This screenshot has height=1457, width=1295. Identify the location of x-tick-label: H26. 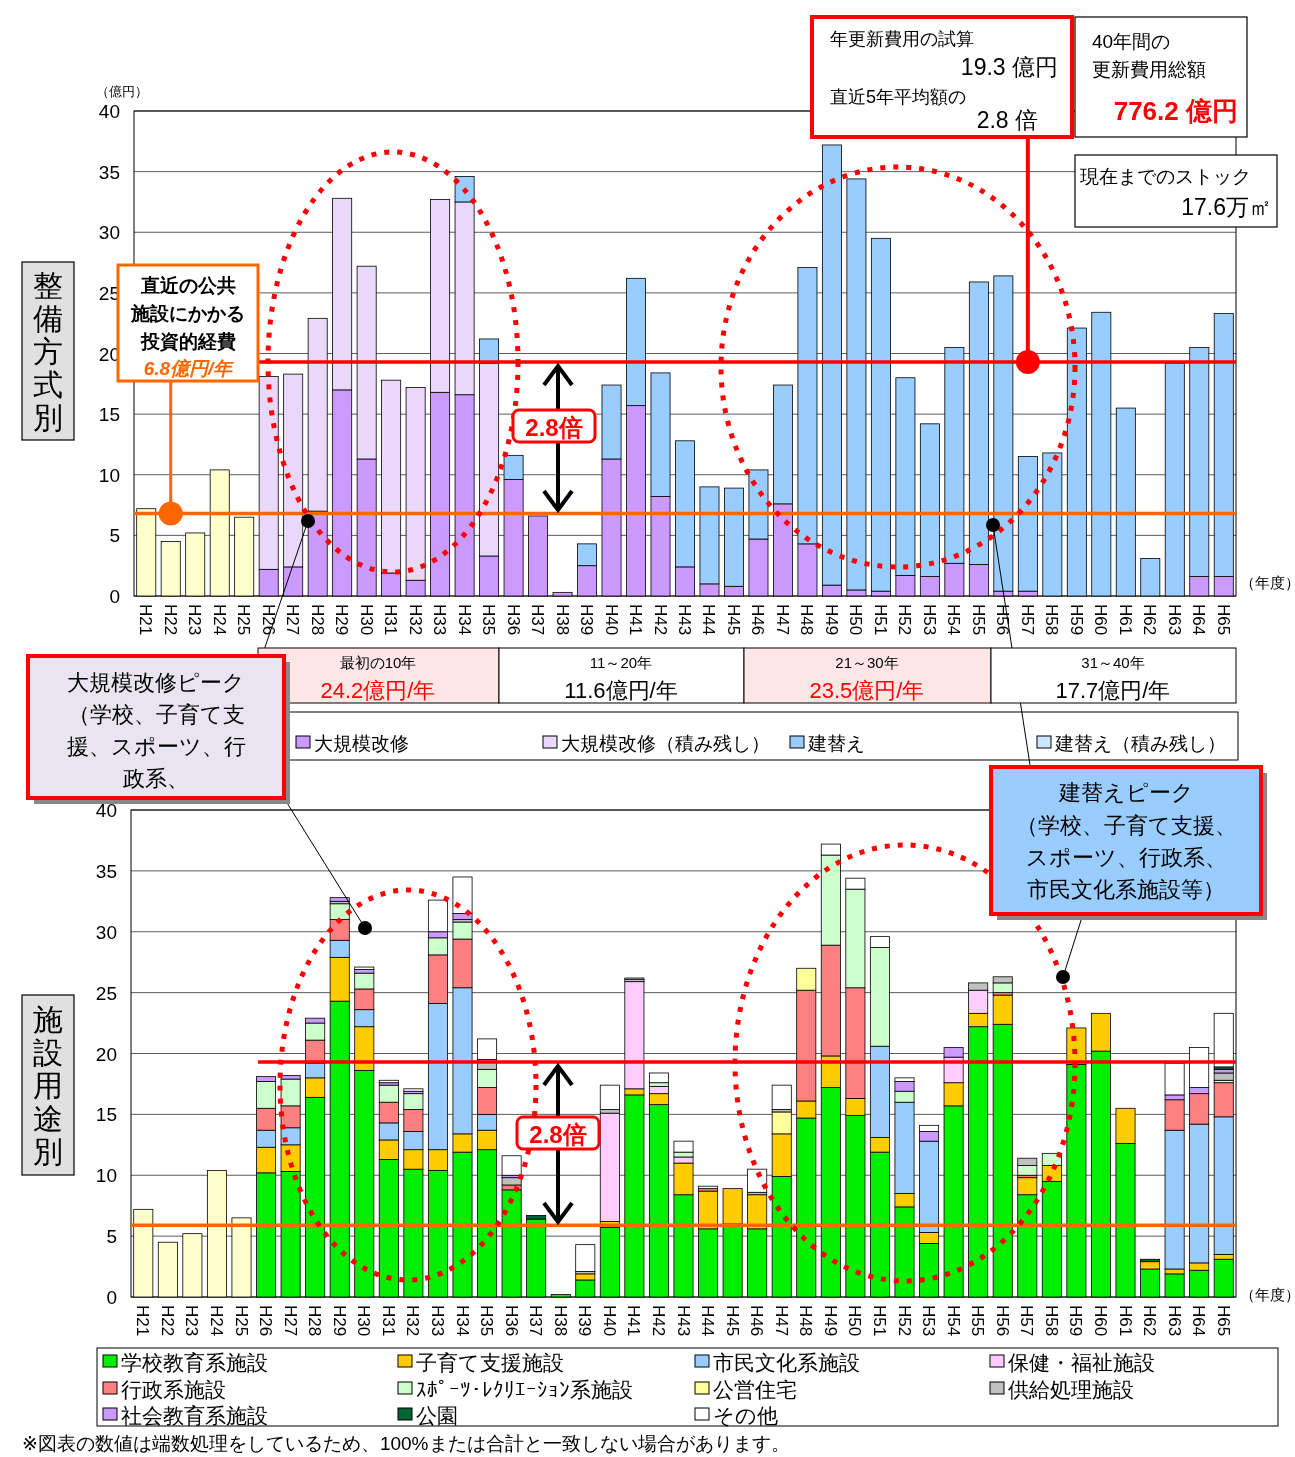
(268, 620).